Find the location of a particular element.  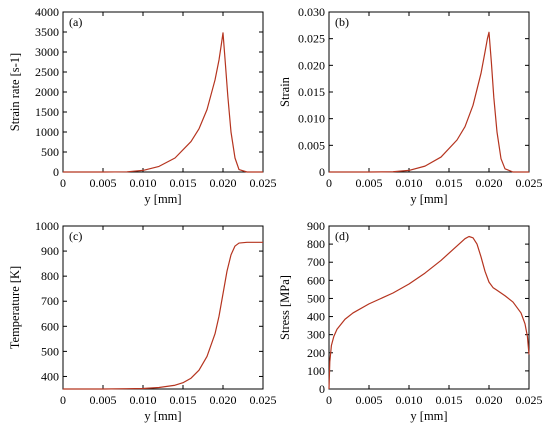

y-axis-label: Temperature [K] is located at coordinates (15, 307).